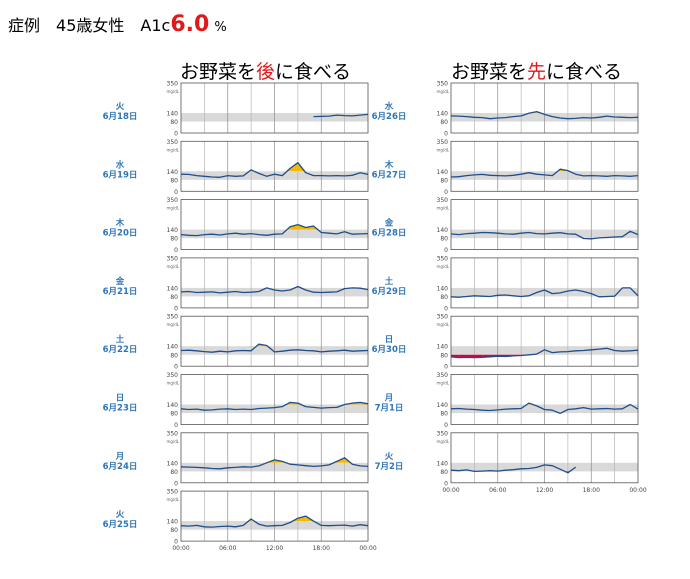 This screenshot has width=690, height=579. I want to click on heading-before-text-1: お野菜を, so click(489, 72).